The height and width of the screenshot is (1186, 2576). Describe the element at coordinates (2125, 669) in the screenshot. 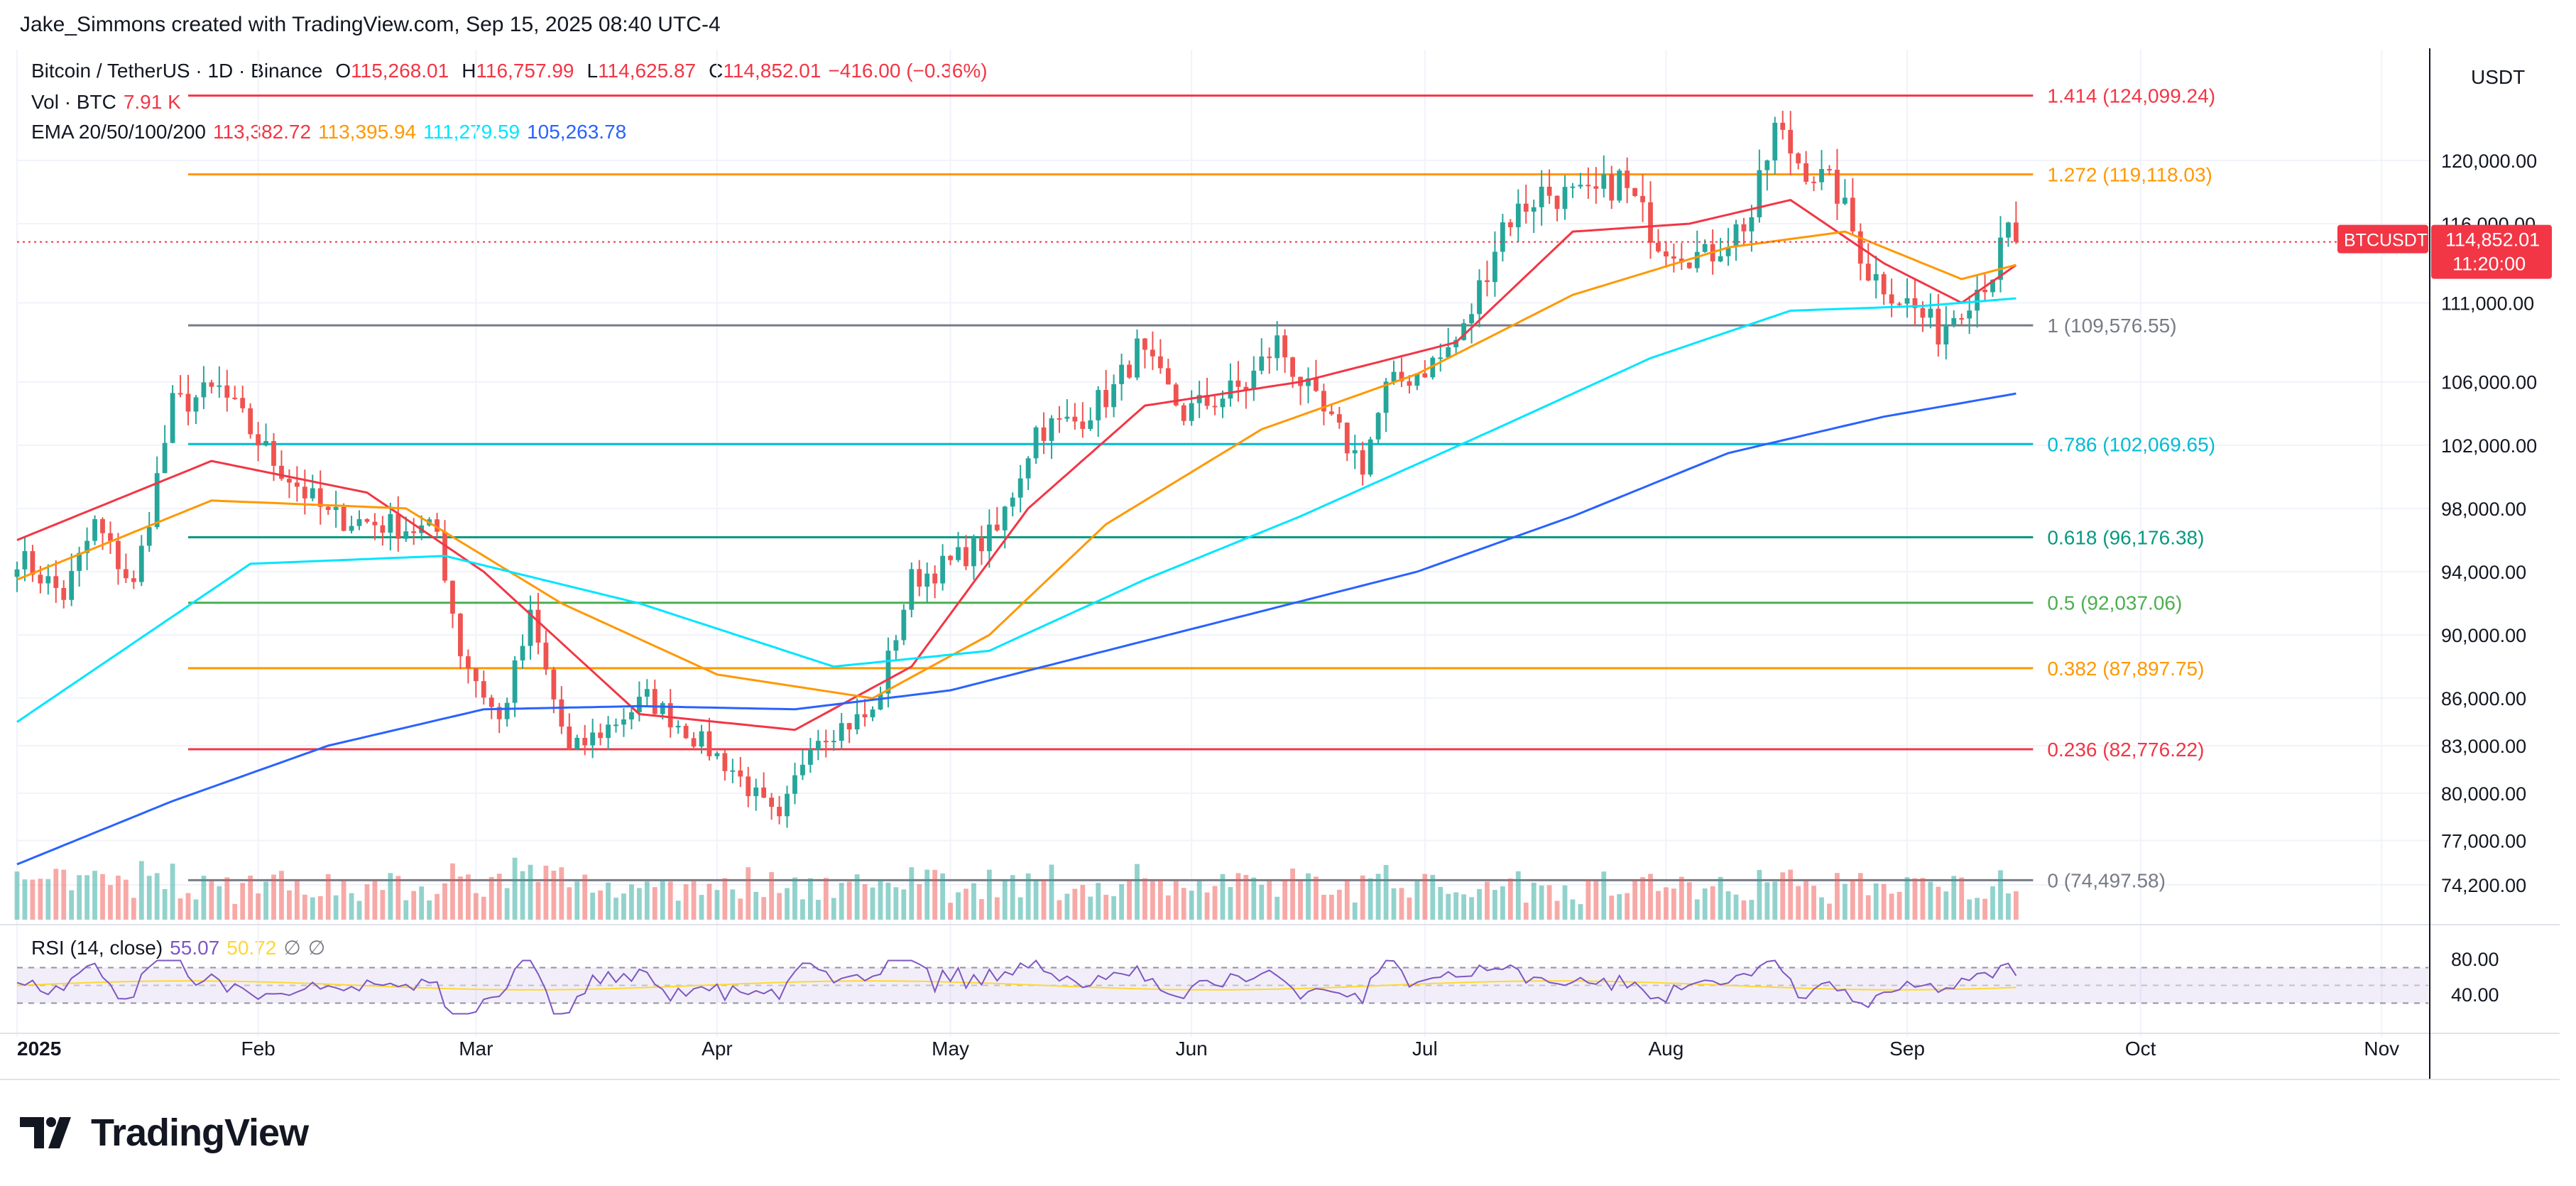

I see `fib-label-0.382: 0.382 (87,897.75)` at that location.